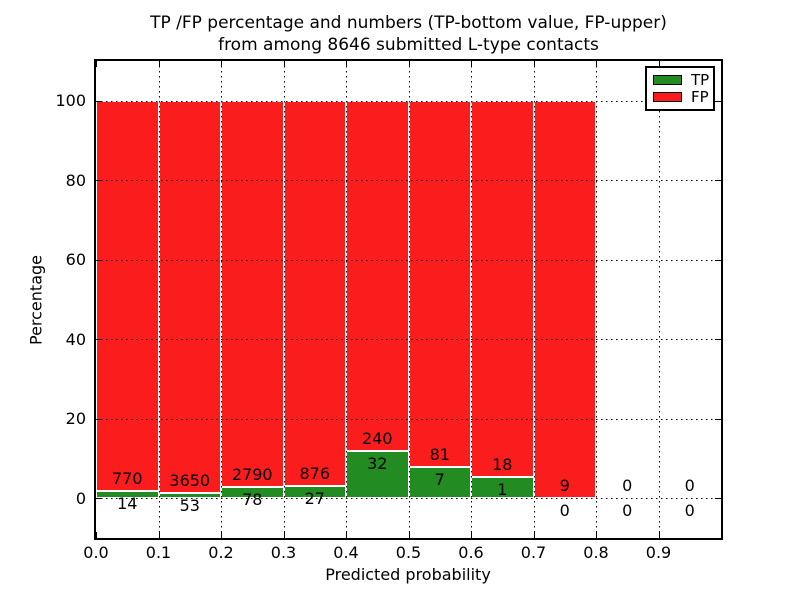  Describe the element at coordinates (408, 574) in the screenshot. I see `x-axis-label: Predicted probability` at that location.